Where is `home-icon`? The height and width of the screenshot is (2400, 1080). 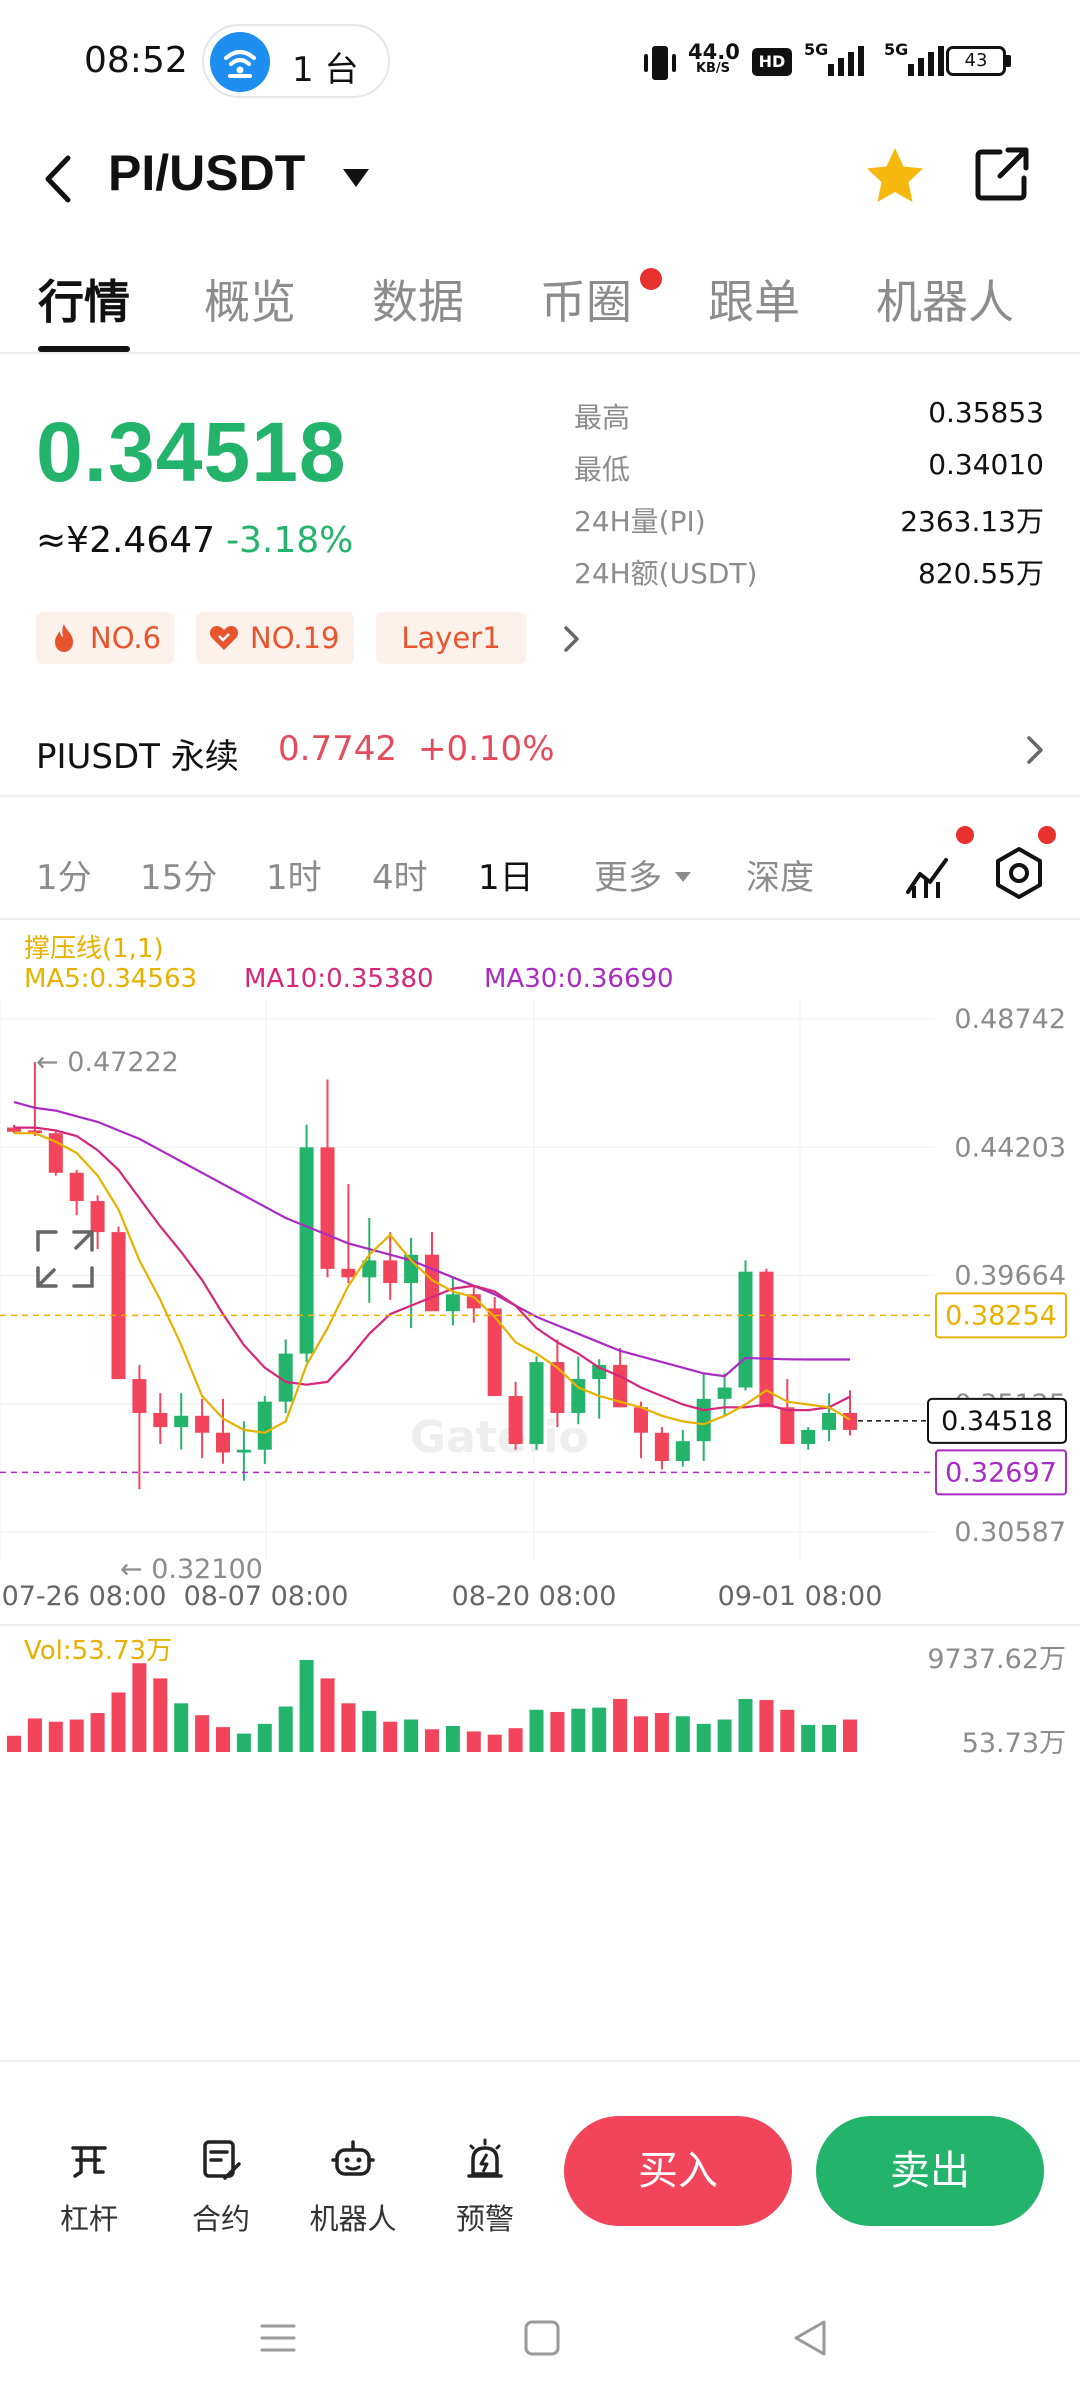
home-icon is located at coordinates (542, 2338).